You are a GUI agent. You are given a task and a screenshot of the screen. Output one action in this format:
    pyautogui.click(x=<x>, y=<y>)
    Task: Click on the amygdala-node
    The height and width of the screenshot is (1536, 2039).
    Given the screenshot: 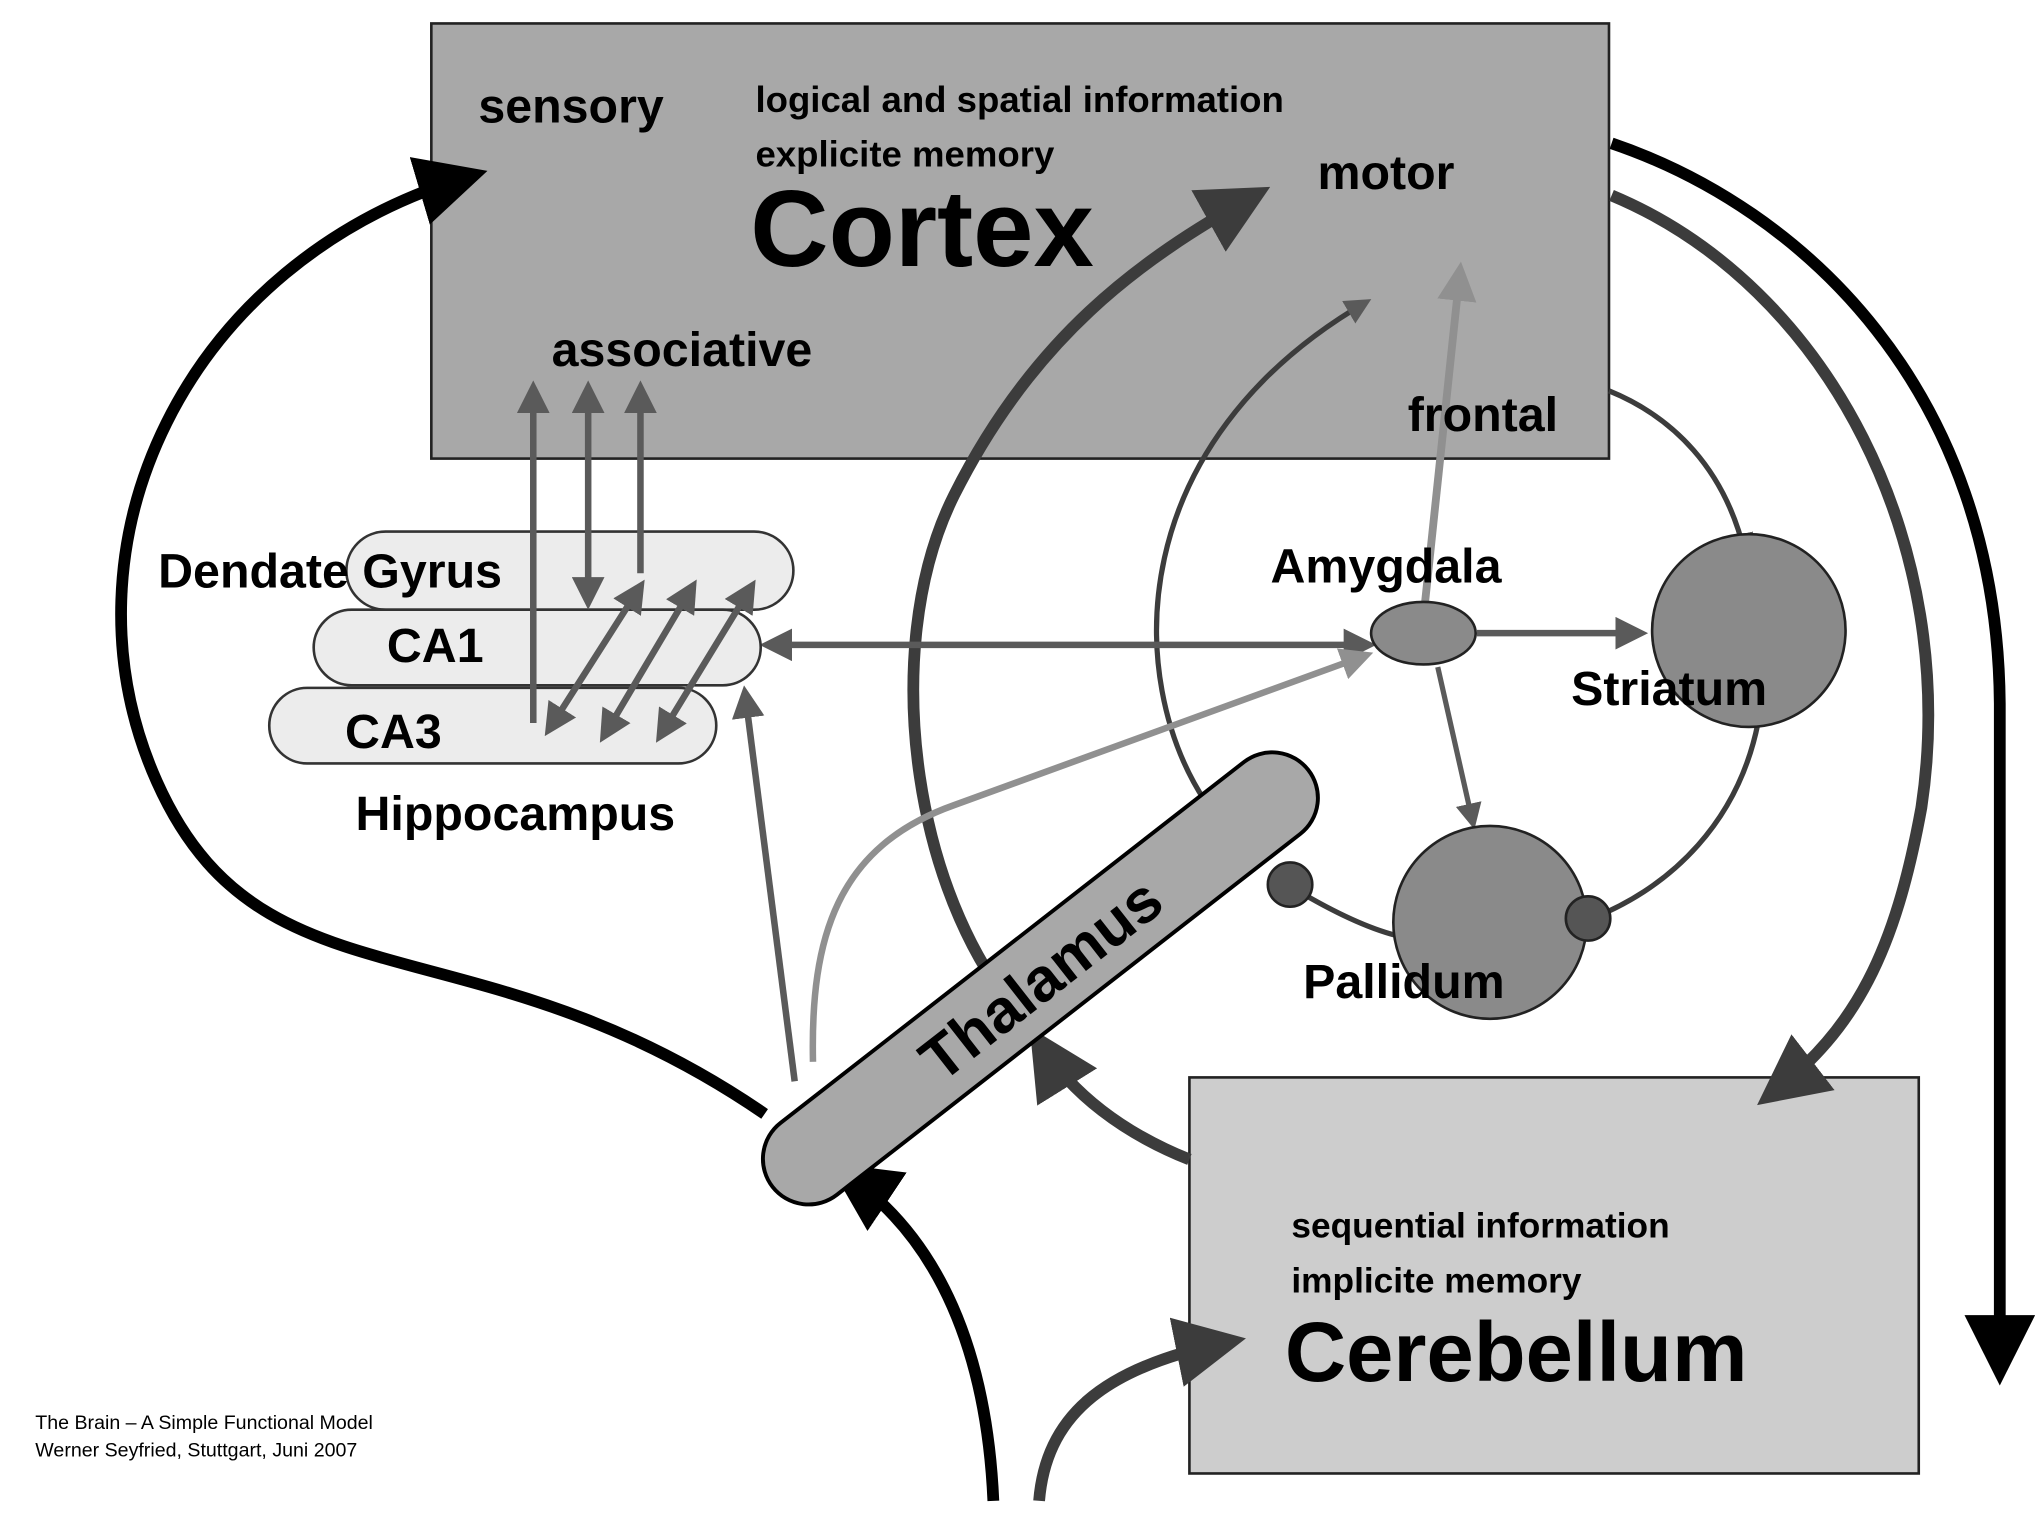 What is the action you would take?
    pyautogui.click(x=1423, y=633)
    